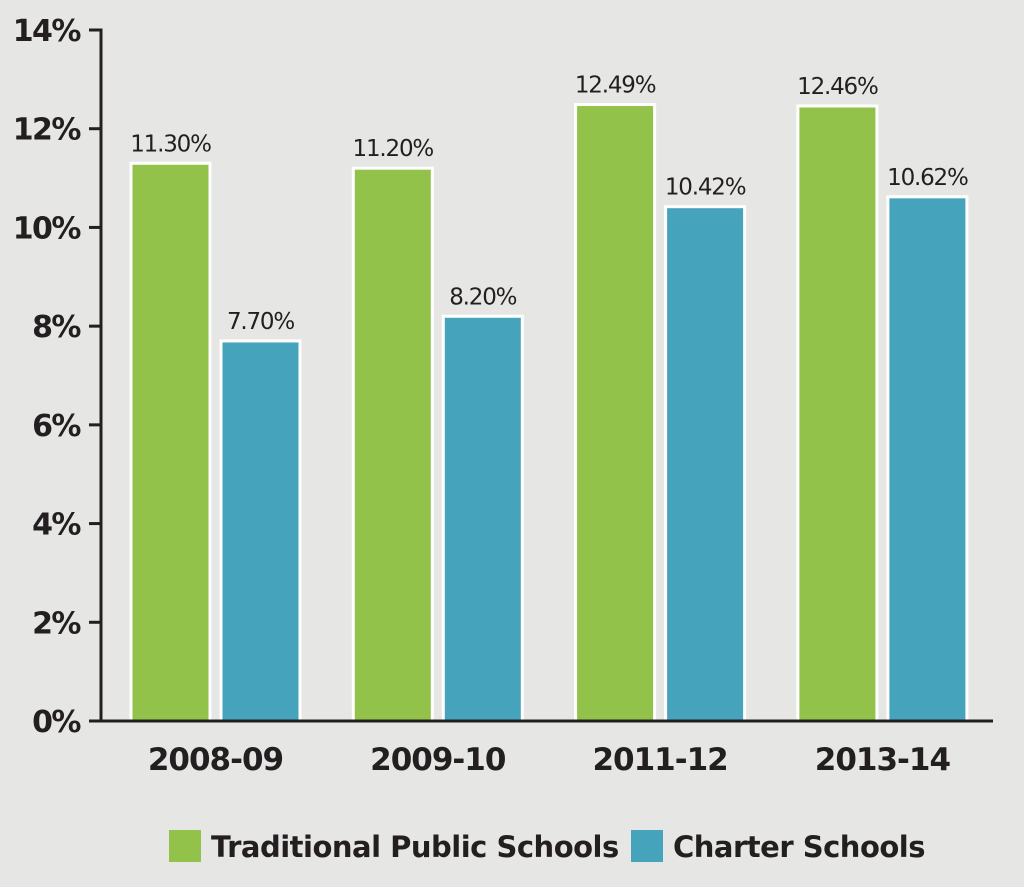 This screenshot has width=1024, height=887. Describe the element at coordinates (550, 760) in the screenshot. I see `x-axis-labels: 2008-09 2009-10 2011-12 2013-14` at that location.